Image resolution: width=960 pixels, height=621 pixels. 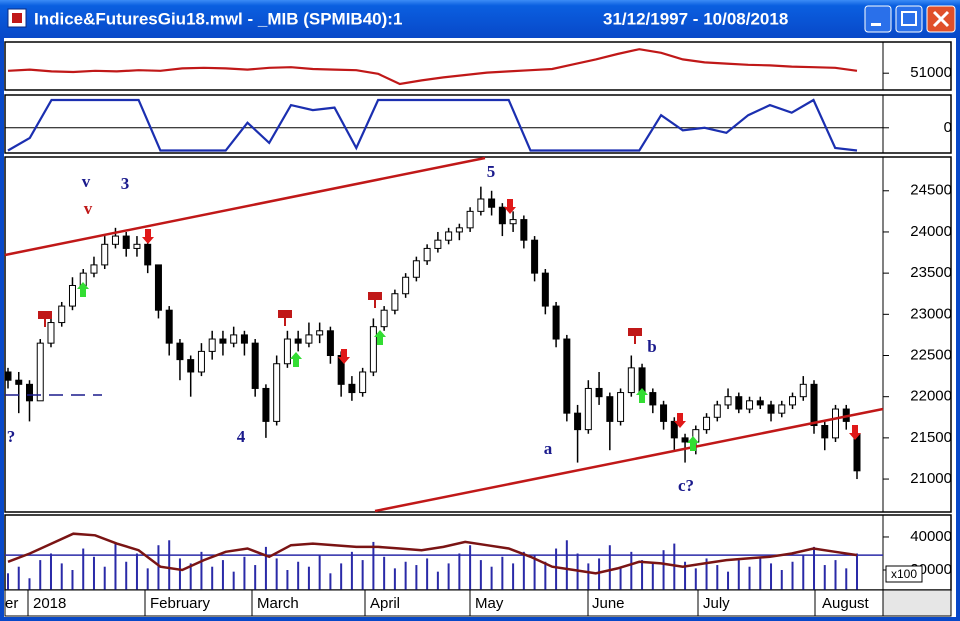 I want to click on date-axis, so click(x=444, y=603).